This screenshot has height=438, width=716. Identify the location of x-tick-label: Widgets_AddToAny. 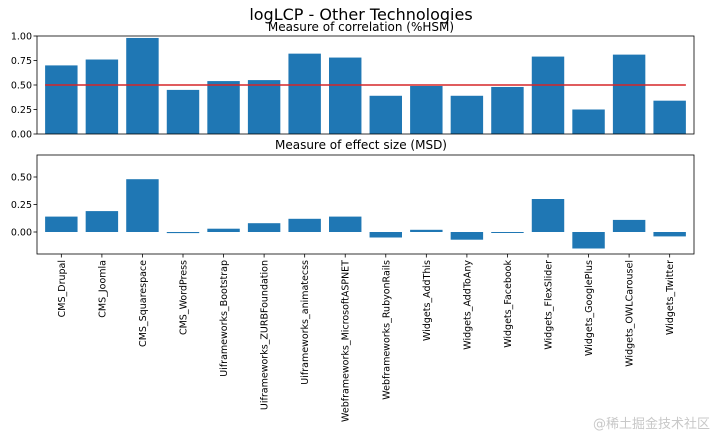
(467, 305).